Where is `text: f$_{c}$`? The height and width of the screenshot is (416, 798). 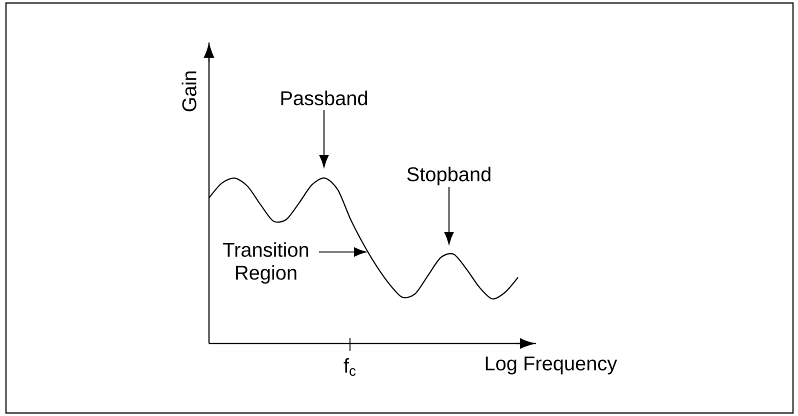 text: f$_{c}$ is located at coordinates (350, 367).